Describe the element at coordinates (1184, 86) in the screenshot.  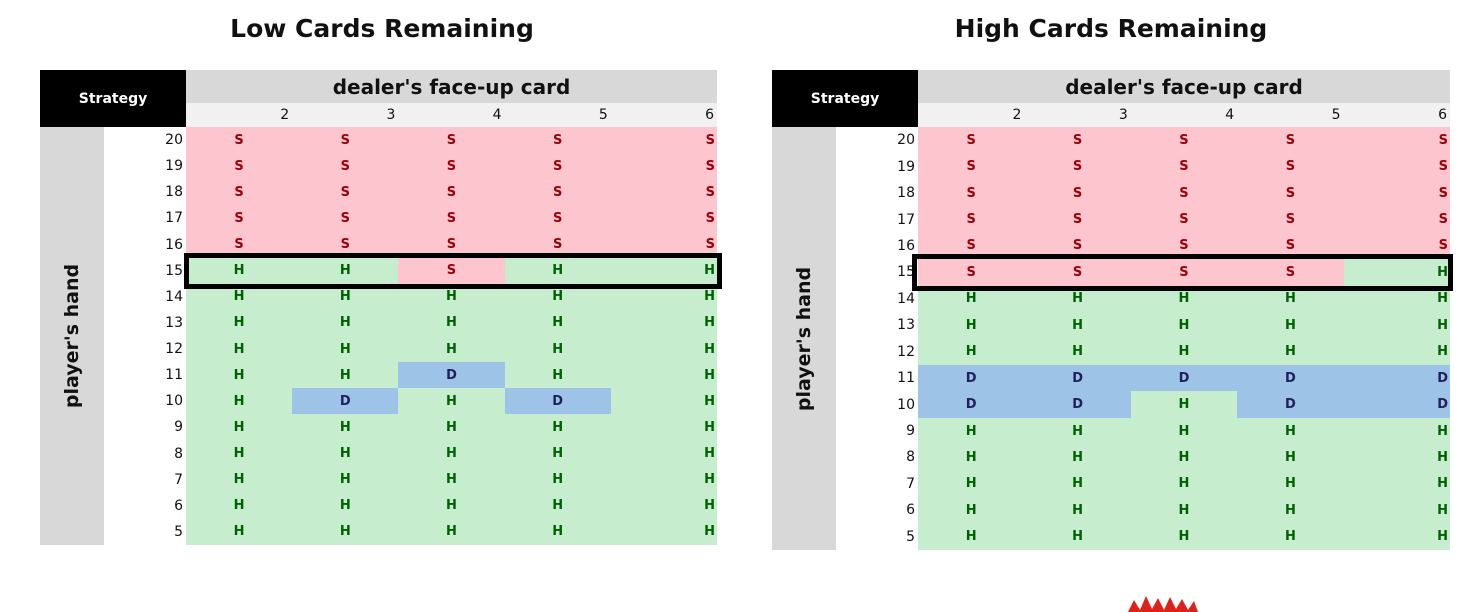
I see `dealer-card-header: dealer's face-up card` at that location.